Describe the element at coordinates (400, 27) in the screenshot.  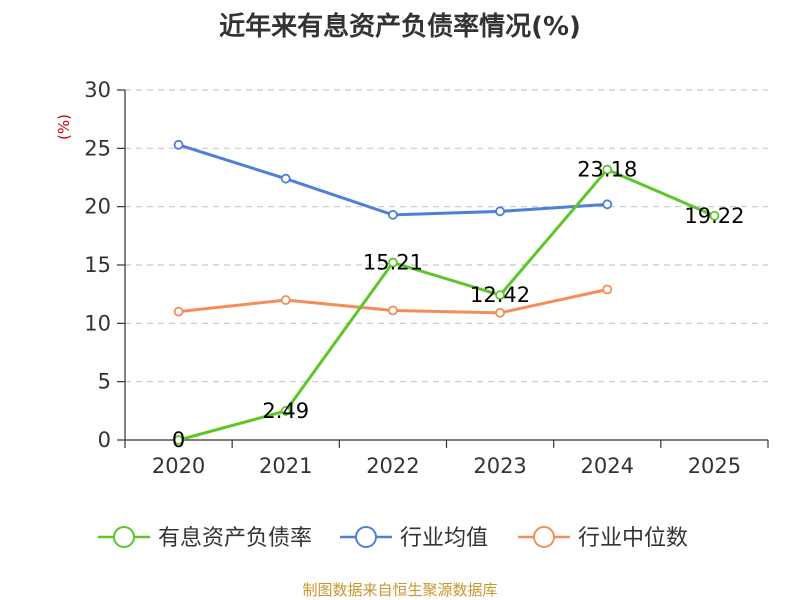
I see `chart-title: 近年来有息资产负债率情况(%)` at that location.